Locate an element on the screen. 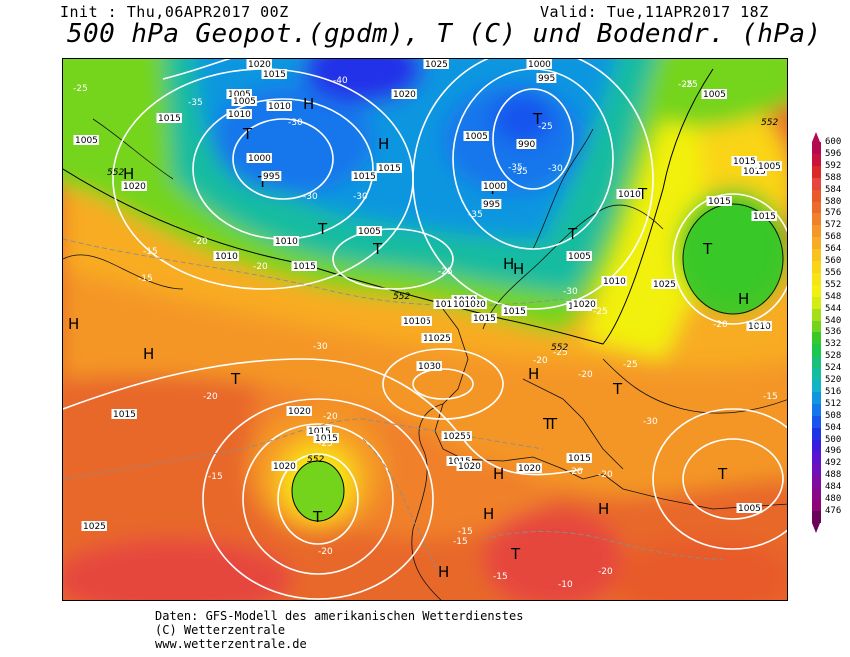 The image size is (850, 657). pressure-label: 1030 is located at coordinates (429, 367).